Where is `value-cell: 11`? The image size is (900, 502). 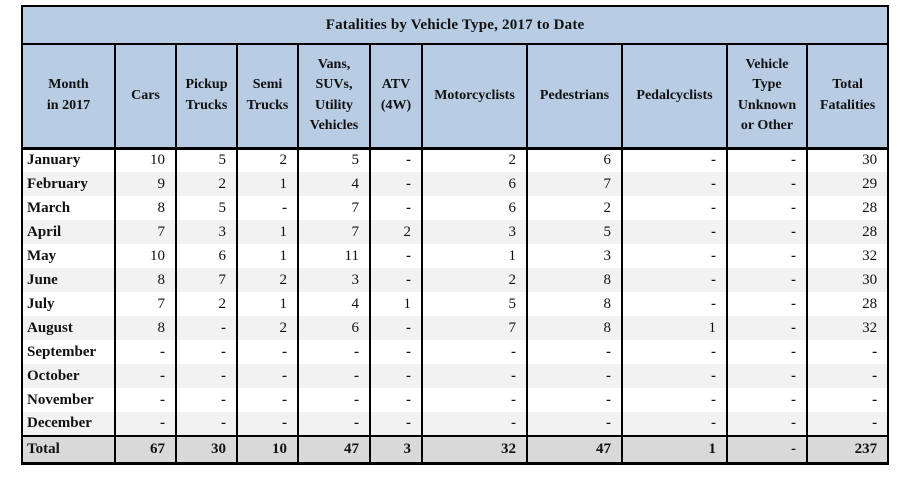
value-cell: 11 is located at coordinates (333, 256).